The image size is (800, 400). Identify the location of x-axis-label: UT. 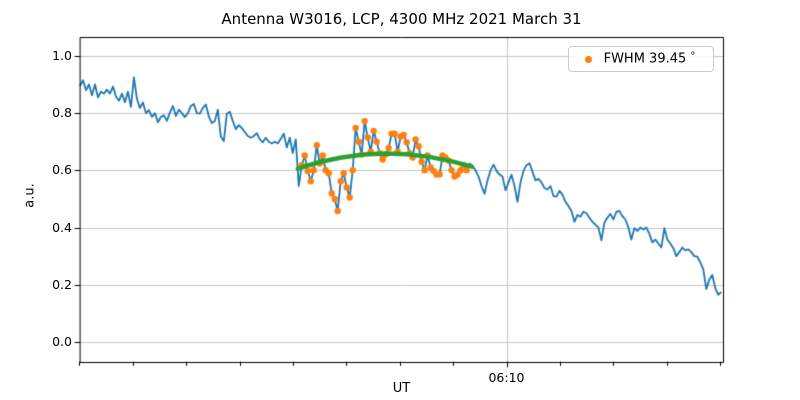
(401, 388).